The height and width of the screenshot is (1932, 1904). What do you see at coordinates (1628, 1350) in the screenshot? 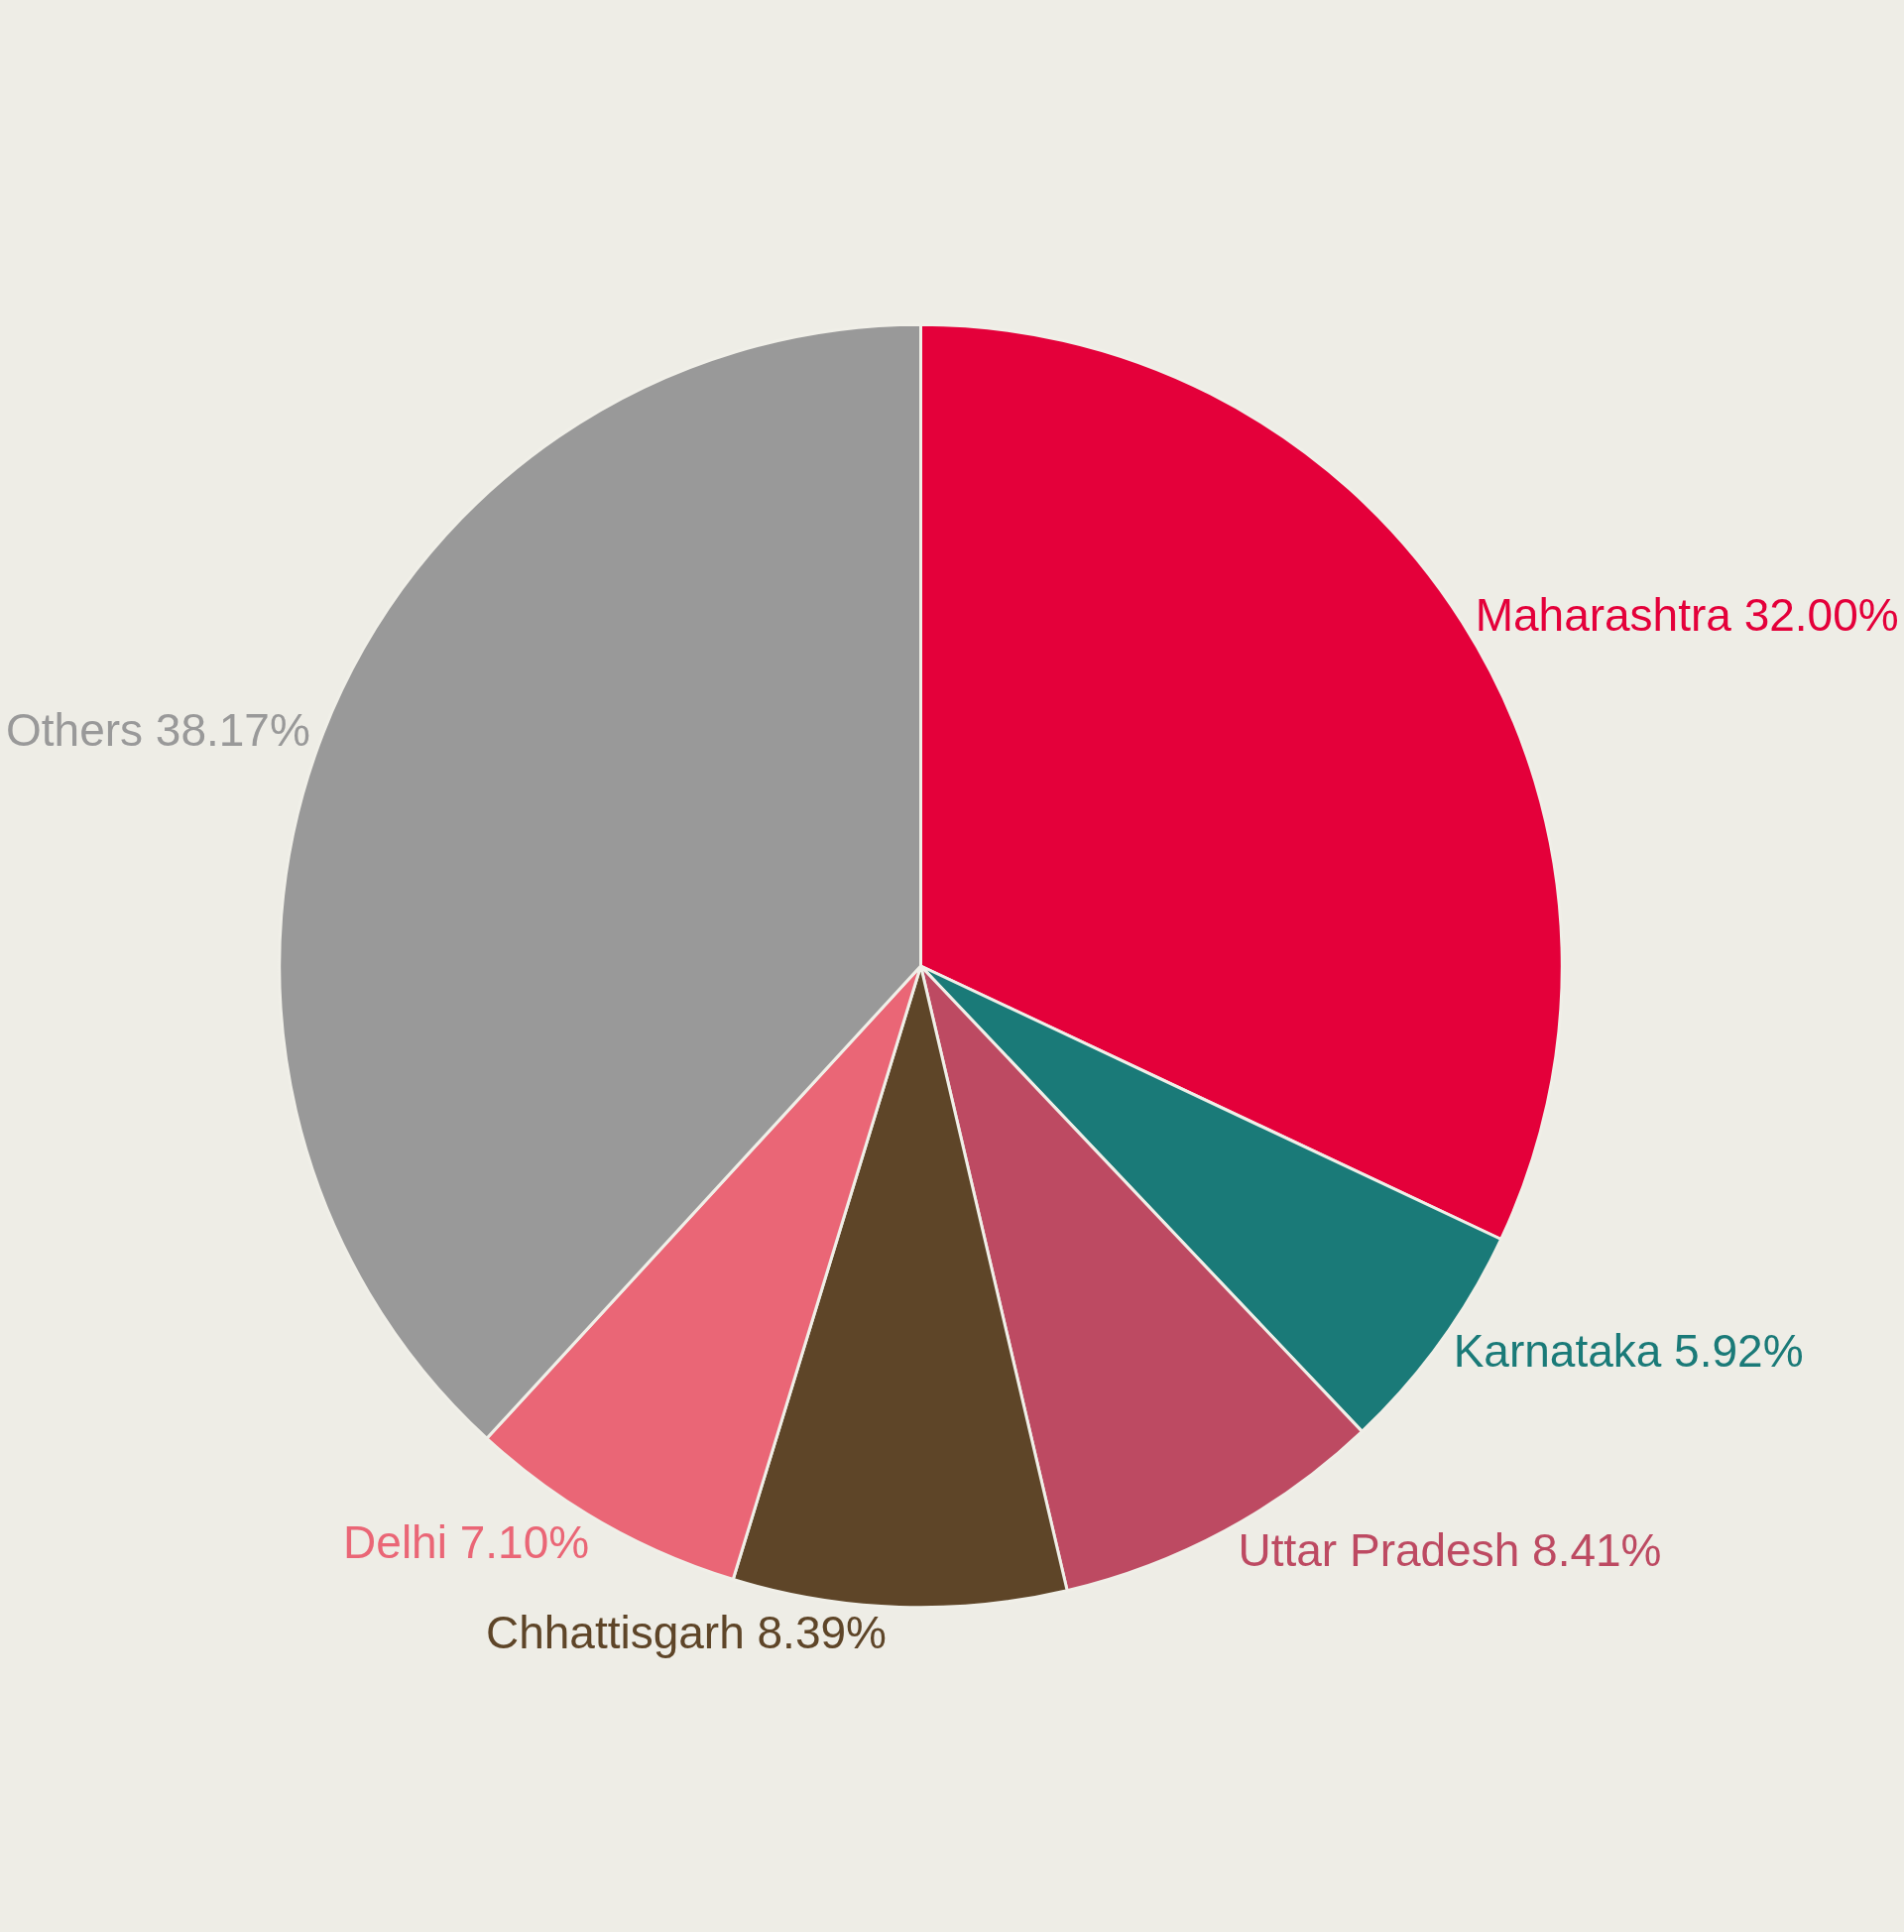
I see `slice-label: Karnataka 5.92%` at bounding box center [1628, 1350].